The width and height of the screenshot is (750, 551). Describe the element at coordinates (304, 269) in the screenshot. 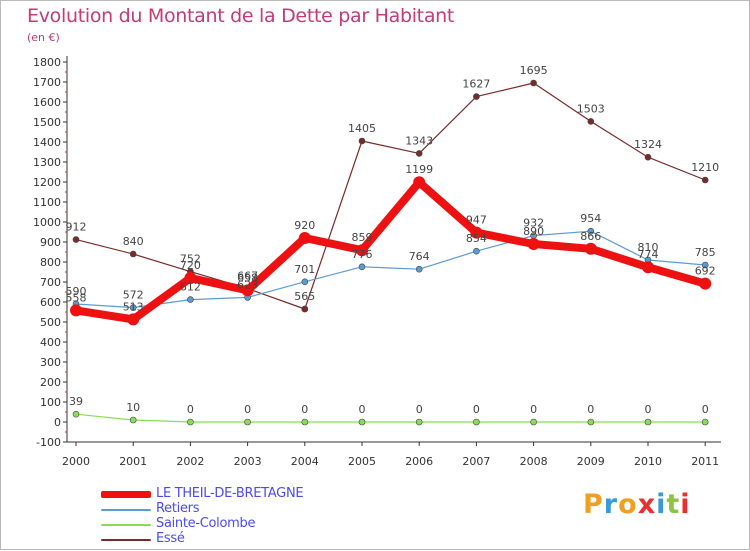

I see `data-label: 701` at that location.